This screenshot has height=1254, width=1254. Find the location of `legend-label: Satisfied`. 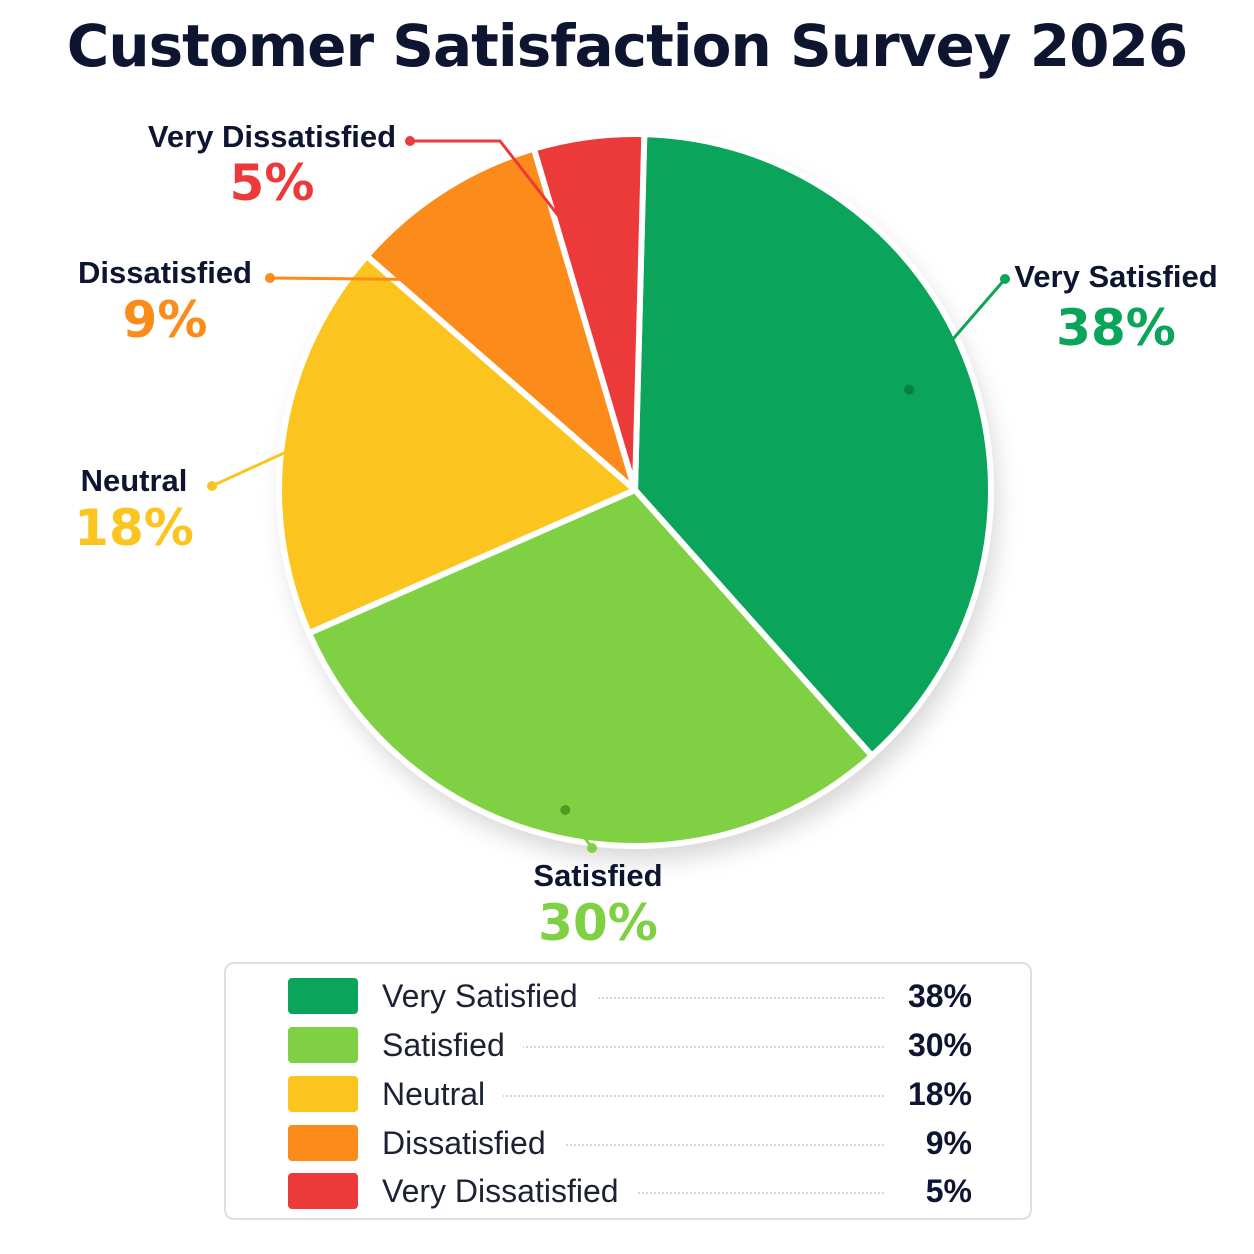

legend-label: Satisfied is located at coordinates (452, 1045).